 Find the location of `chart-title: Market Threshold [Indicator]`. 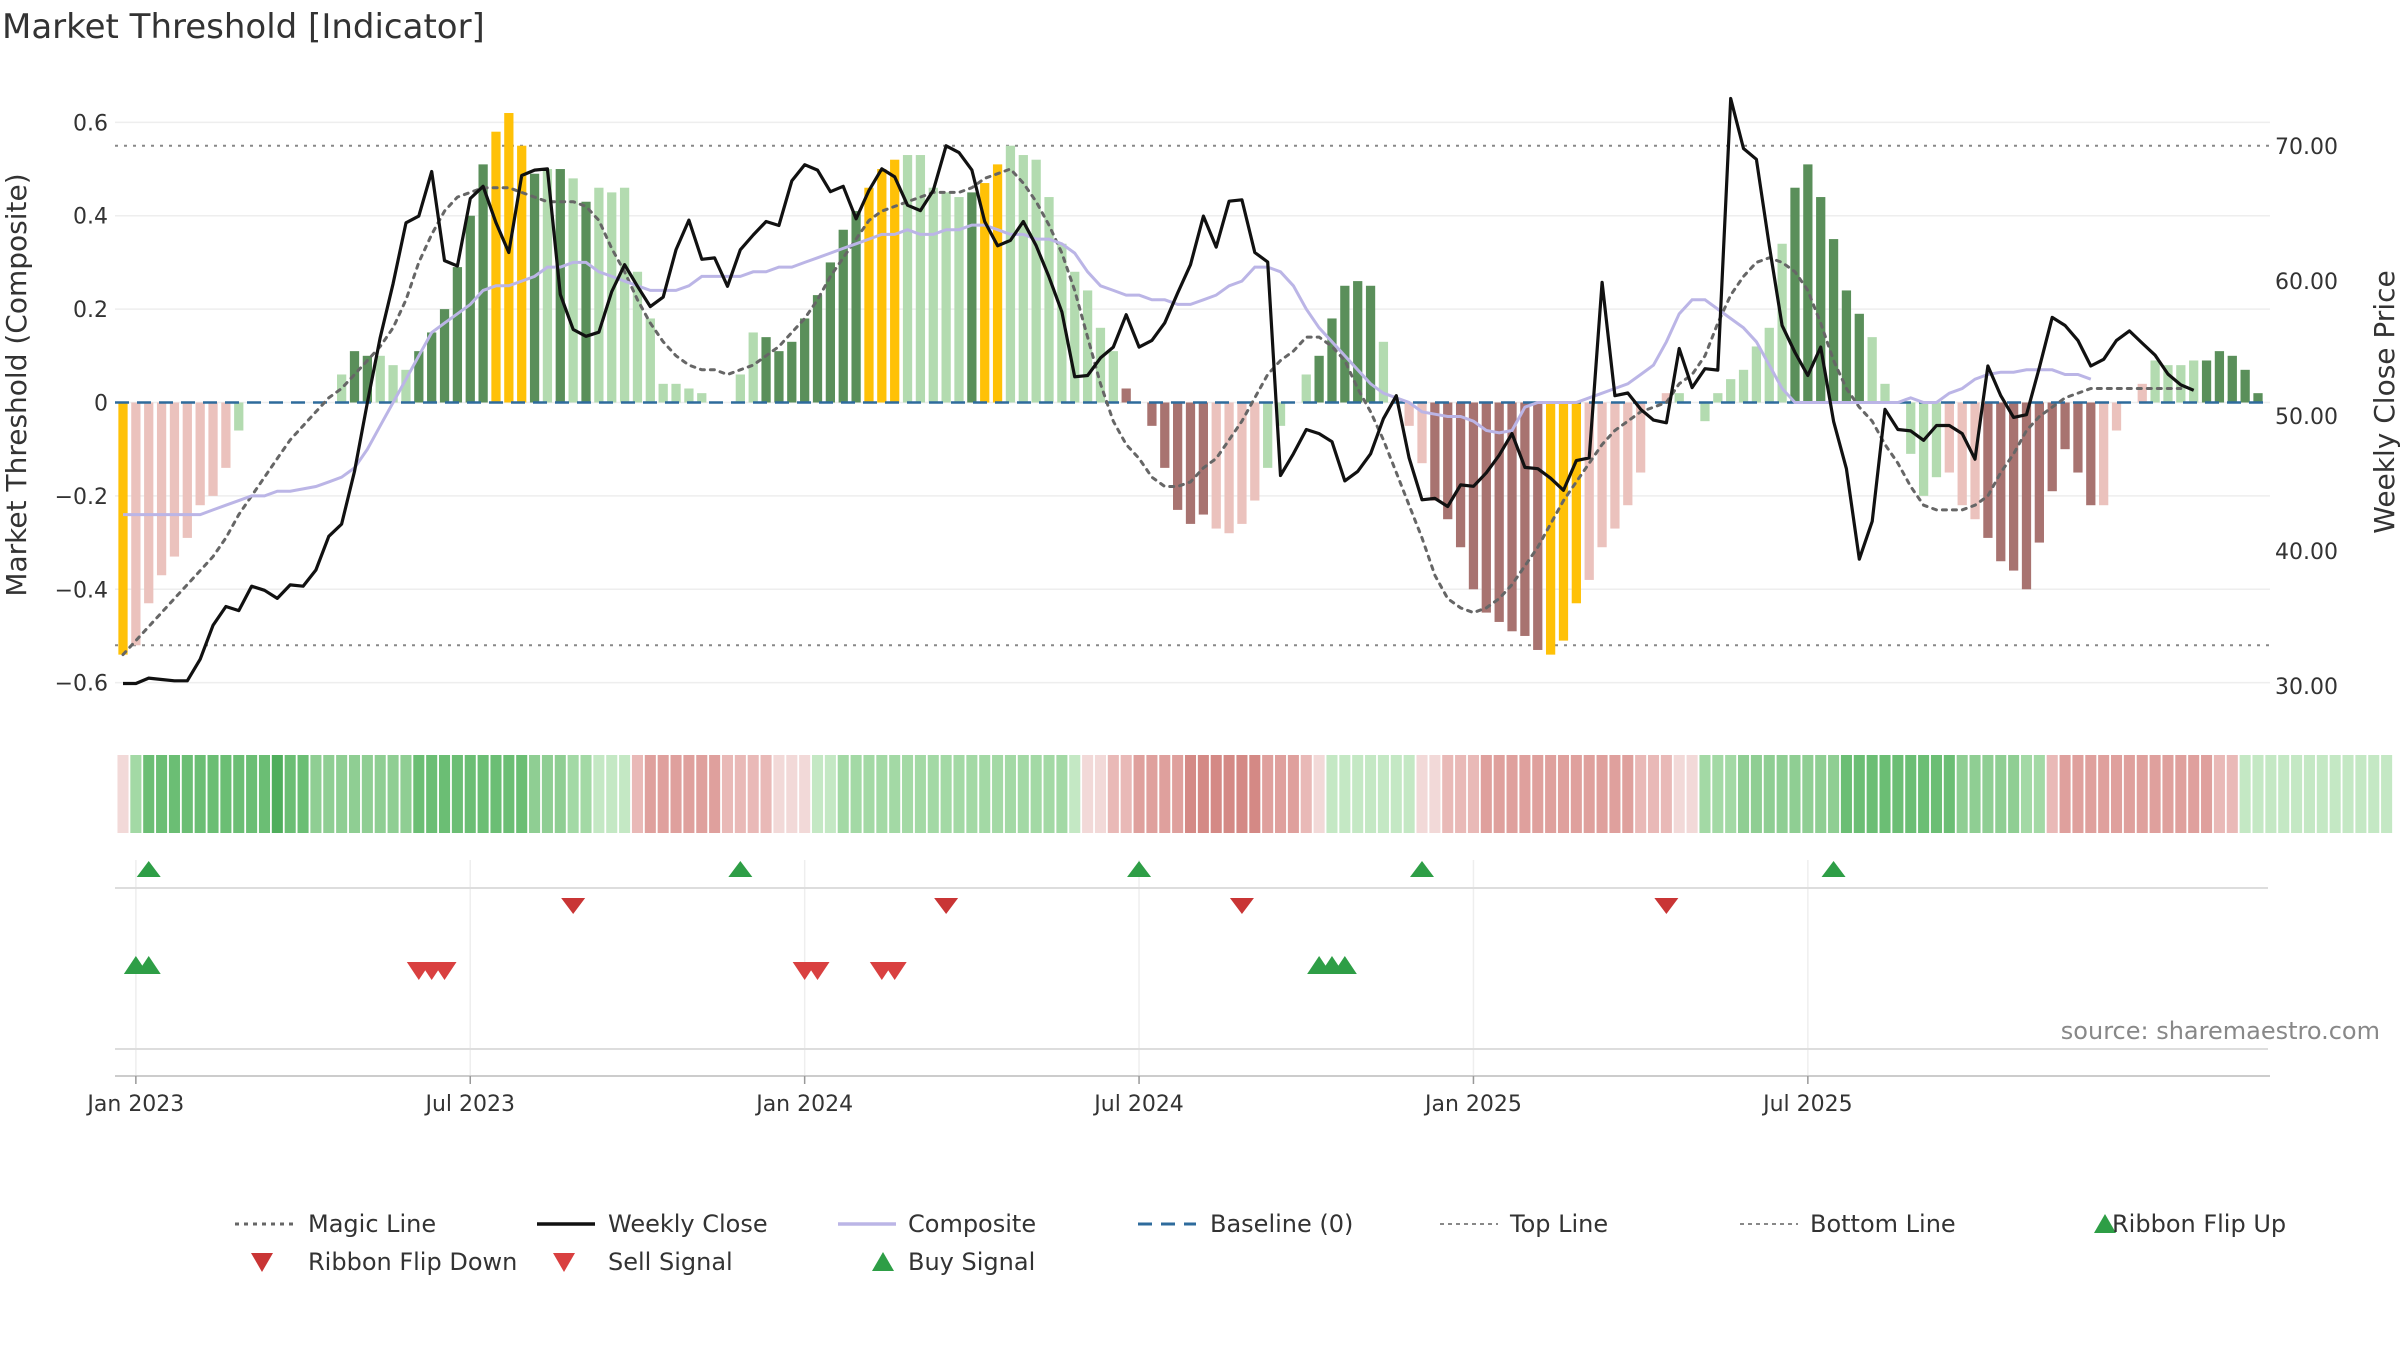

chart-title: Market Threshold [Indicator] is located at coordinates (243, 27).